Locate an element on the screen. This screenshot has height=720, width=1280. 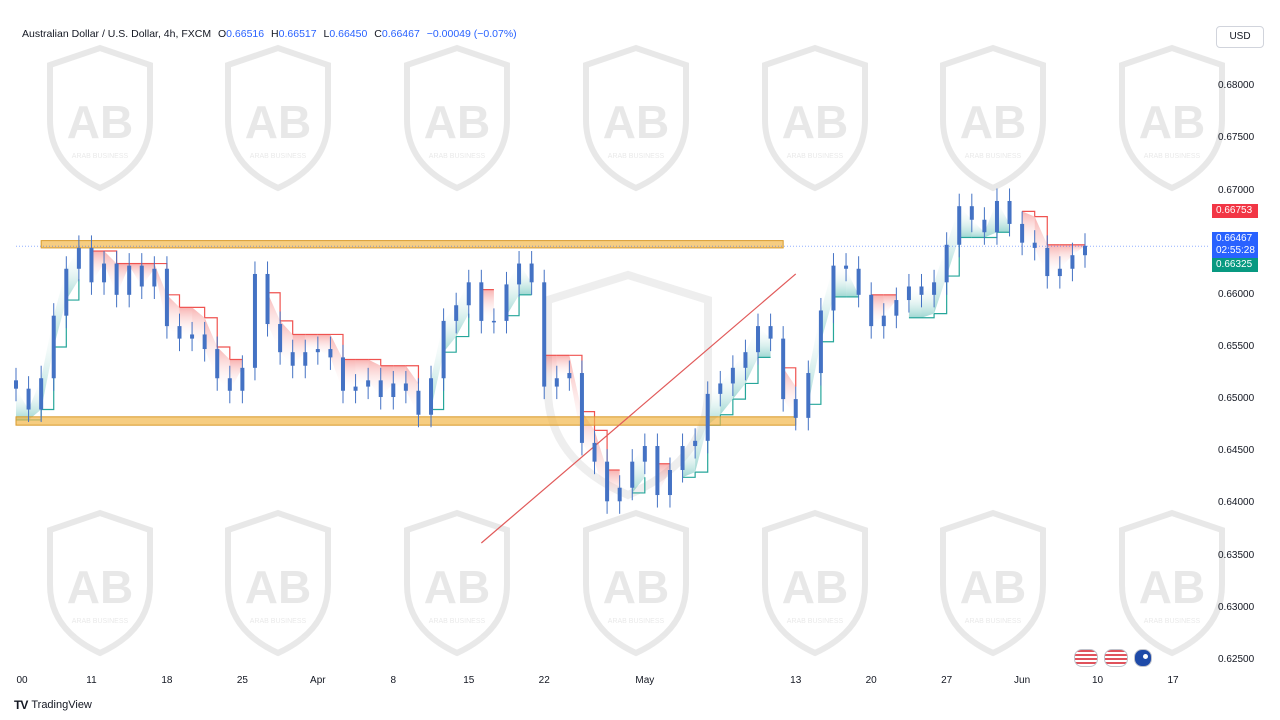
price-axis-label: 0.68000 is located at coordinates (1236, 86).